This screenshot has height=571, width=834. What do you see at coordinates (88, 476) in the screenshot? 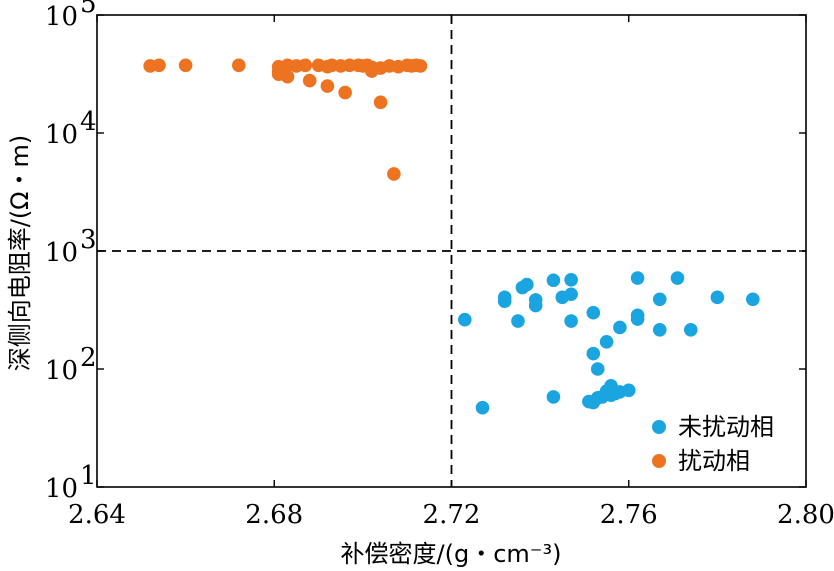
I see `y-tick-exponent: 1` at bounding box center [88, 476].